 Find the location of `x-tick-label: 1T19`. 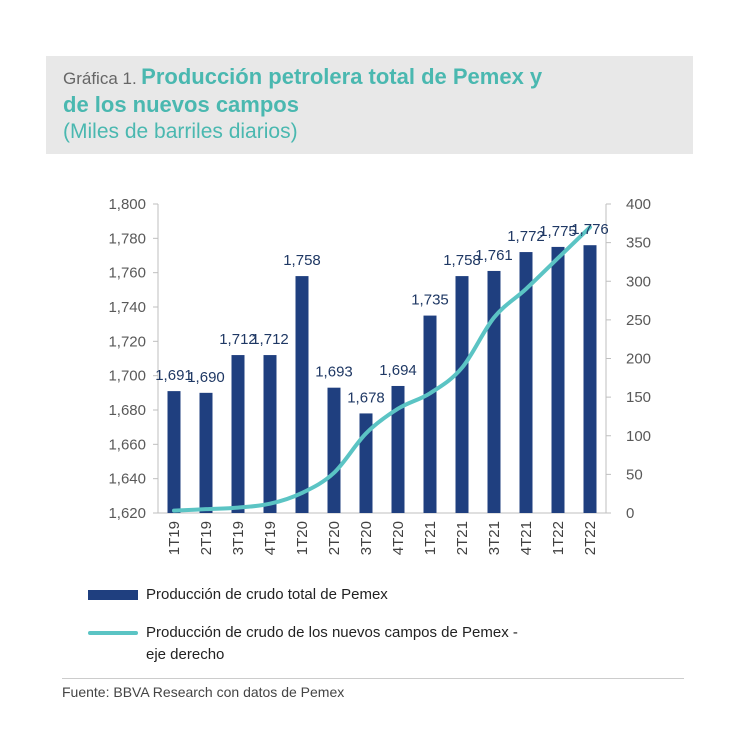

x-tick-label: 1T19 is located at coordinates (174, 538).